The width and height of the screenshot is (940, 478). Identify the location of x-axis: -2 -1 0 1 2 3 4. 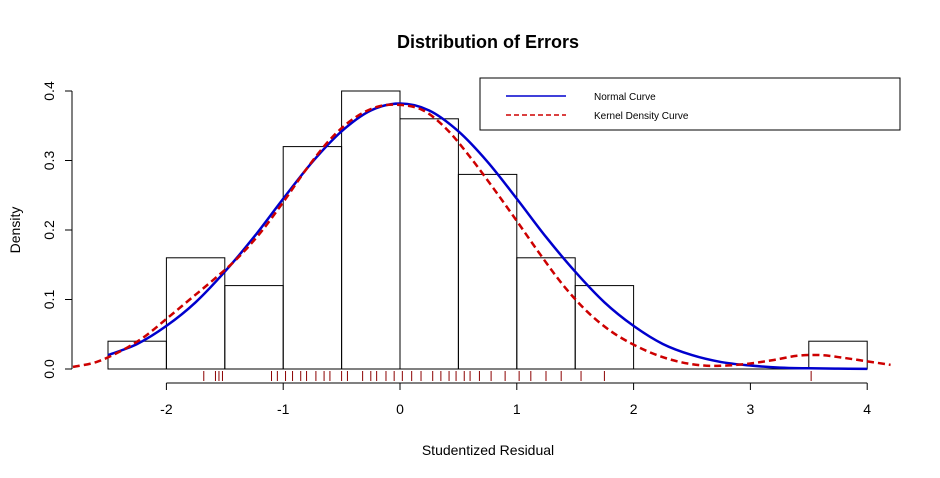
(515, 399).